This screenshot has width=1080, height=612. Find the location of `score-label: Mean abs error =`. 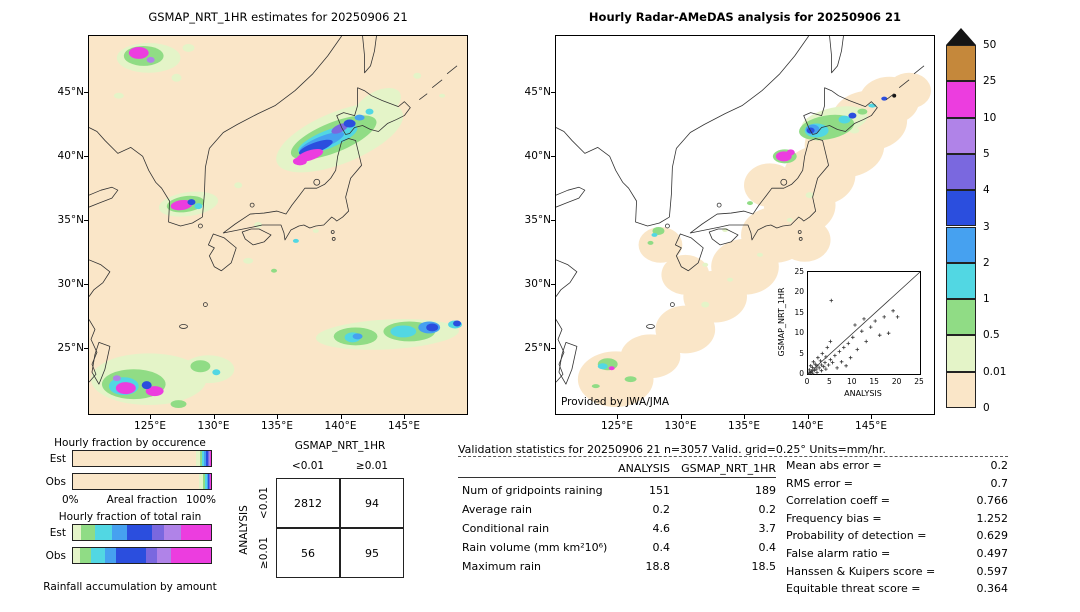

score-label: Mean abs error = is located at coordinates (834, 465).